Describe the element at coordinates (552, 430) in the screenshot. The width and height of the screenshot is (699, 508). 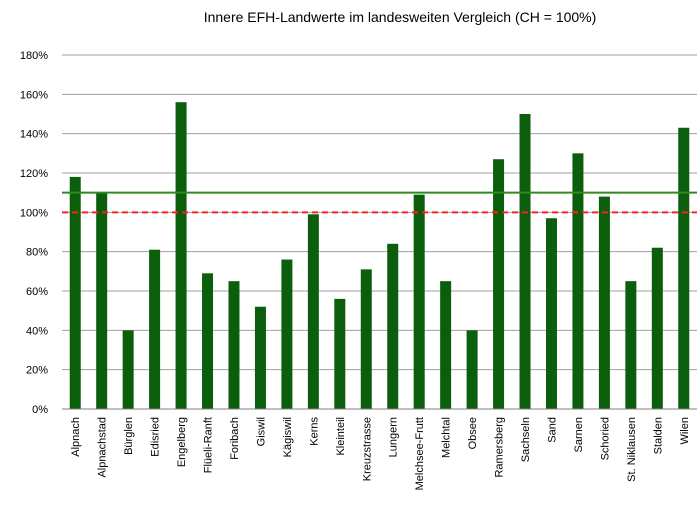
I see `x-tick-label: Sand` at that location.